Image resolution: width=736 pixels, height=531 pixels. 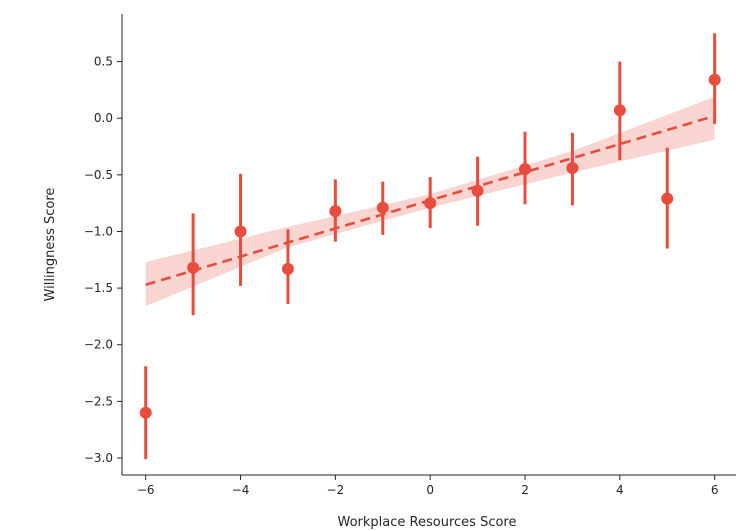 I want to click on y-tick-label: −1.5, so click(x=98, y=288).